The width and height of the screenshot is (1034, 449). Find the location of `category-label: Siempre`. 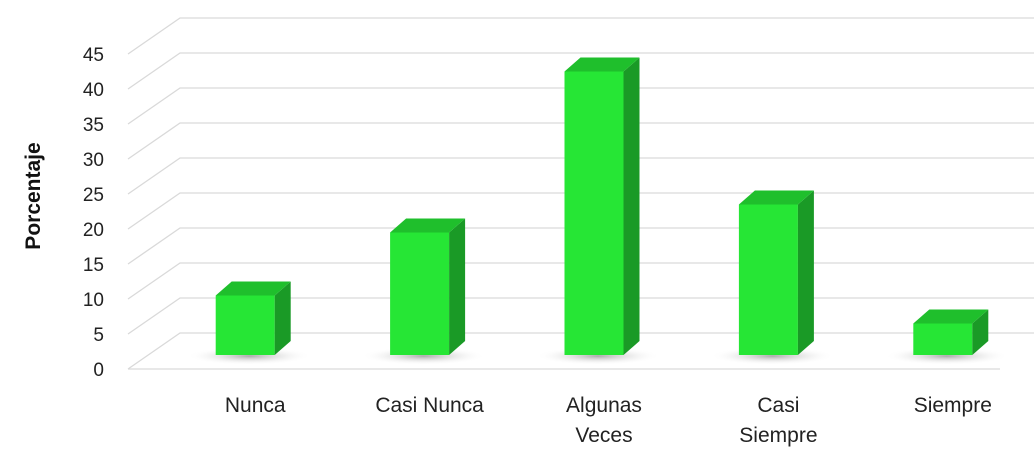

category-label: Siempre is located at coordinates (953, 405).